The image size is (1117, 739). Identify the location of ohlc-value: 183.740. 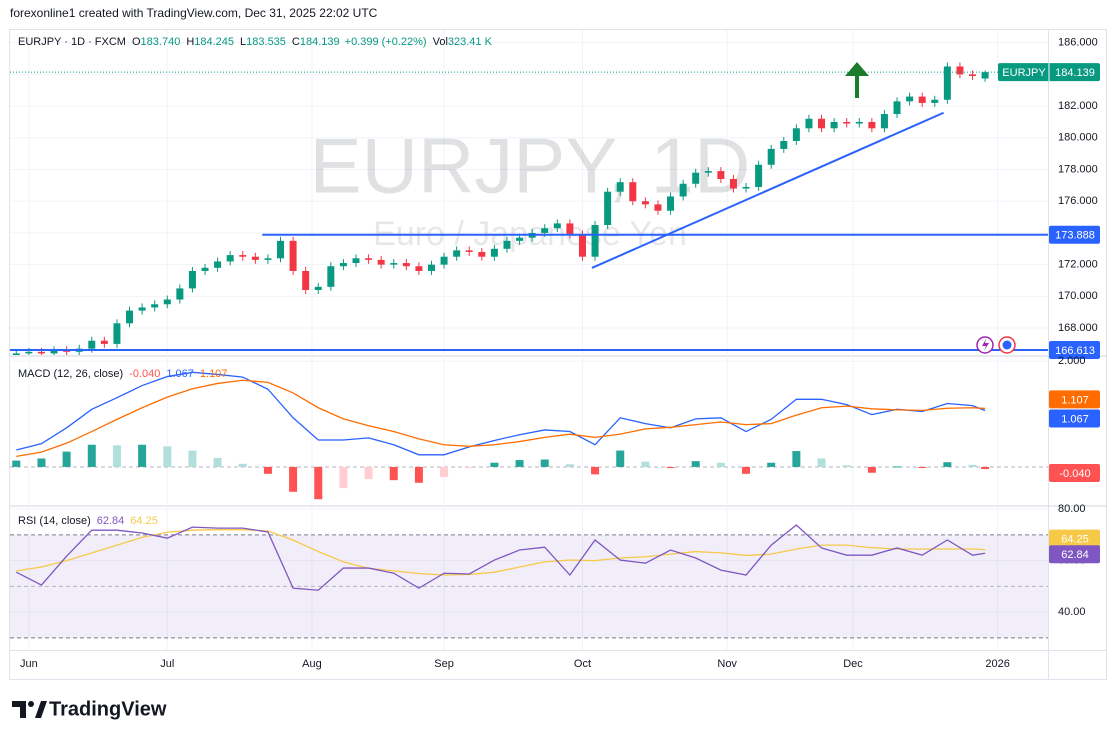
(161, 42).